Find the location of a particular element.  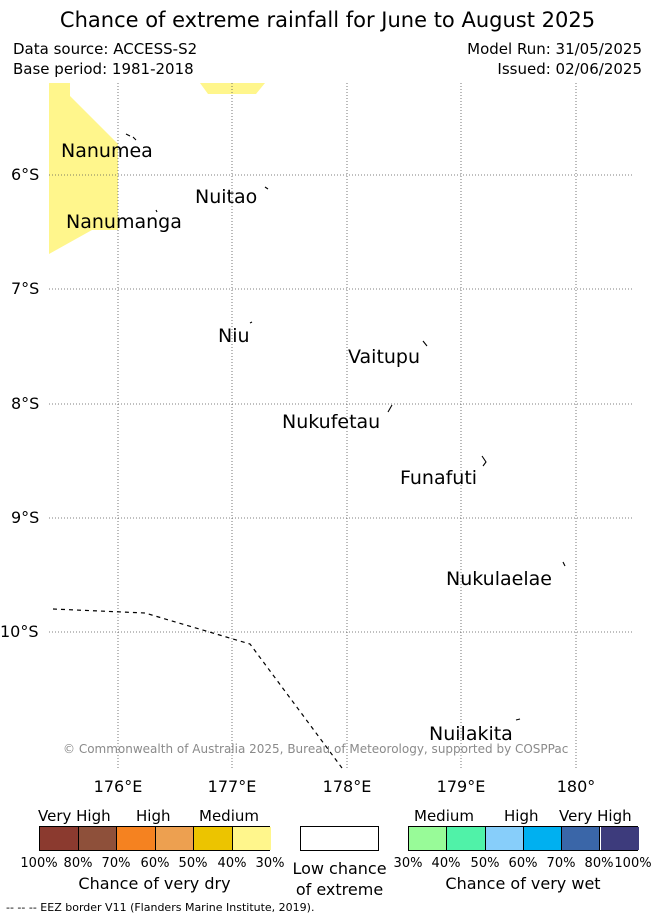

dry-medium-region-north is located at coordinates (232, 88).